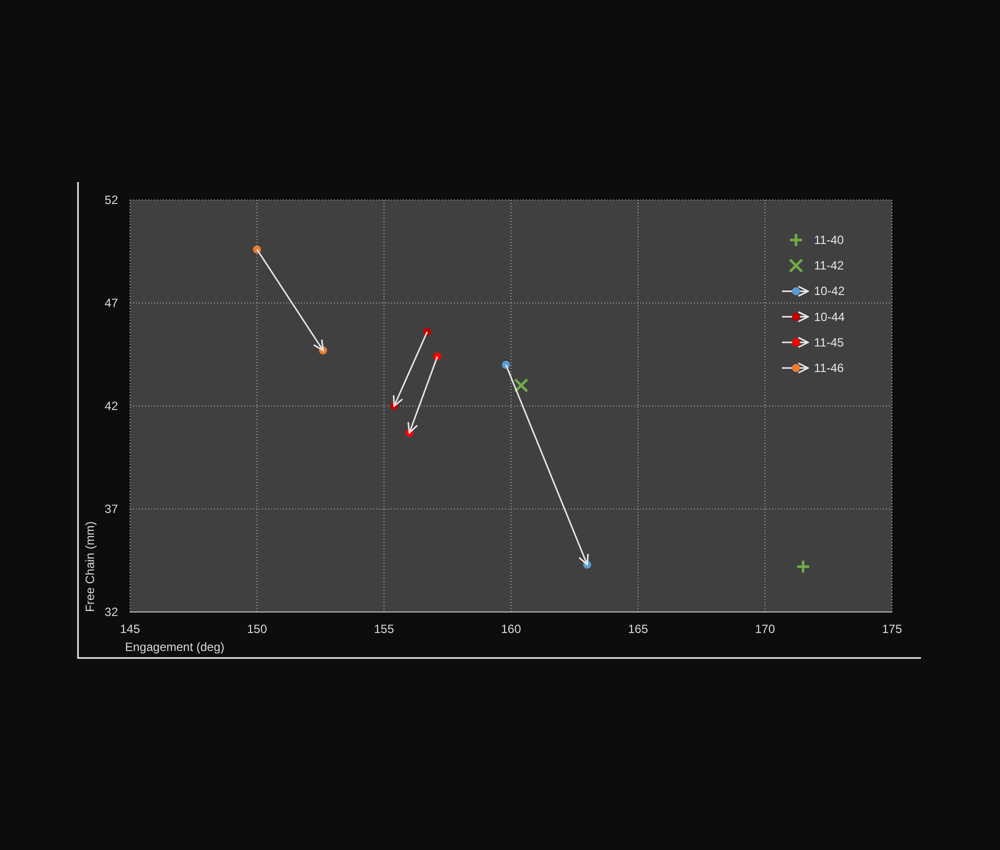  What do you see at coordinates (892, 629) in the screenshot?
I see `x-tick-label: 175` at bounding box center [892, 629].